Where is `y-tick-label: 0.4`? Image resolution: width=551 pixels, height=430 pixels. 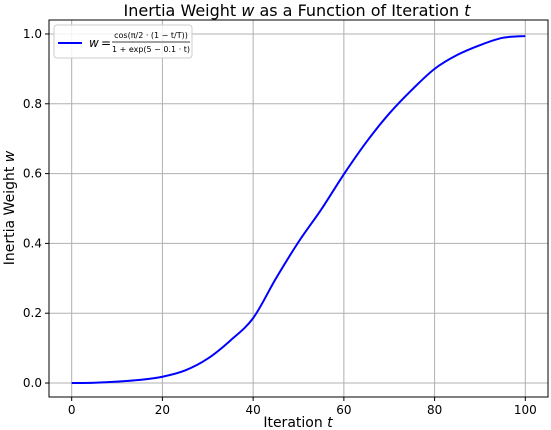
y-tick-label: 0.4 is located at coordinates (32, 243).